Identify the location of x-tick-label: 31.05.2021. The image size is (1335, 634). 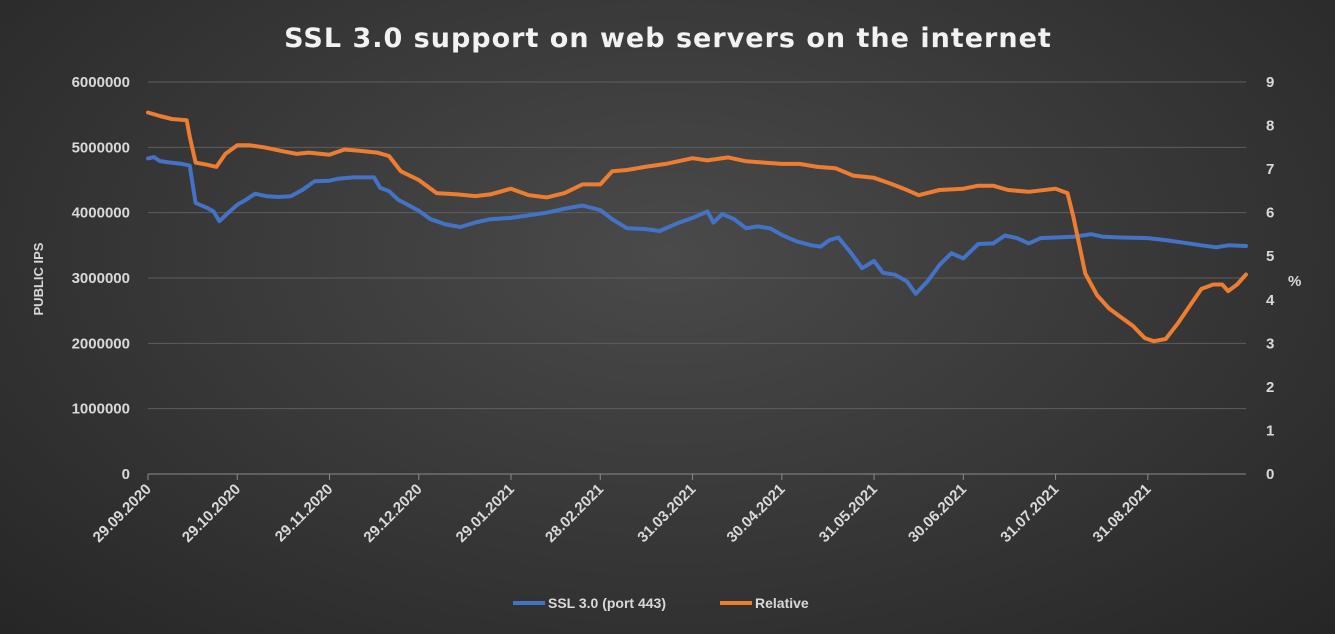
(848, 513).